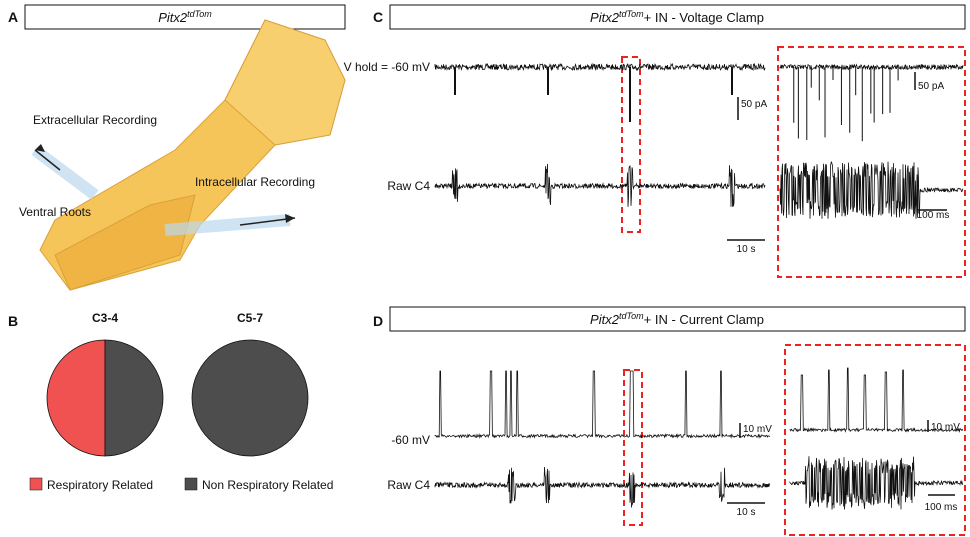  Describe the element at coordinates (285, 82) in the screenshot. I see `brainstem` at that location.